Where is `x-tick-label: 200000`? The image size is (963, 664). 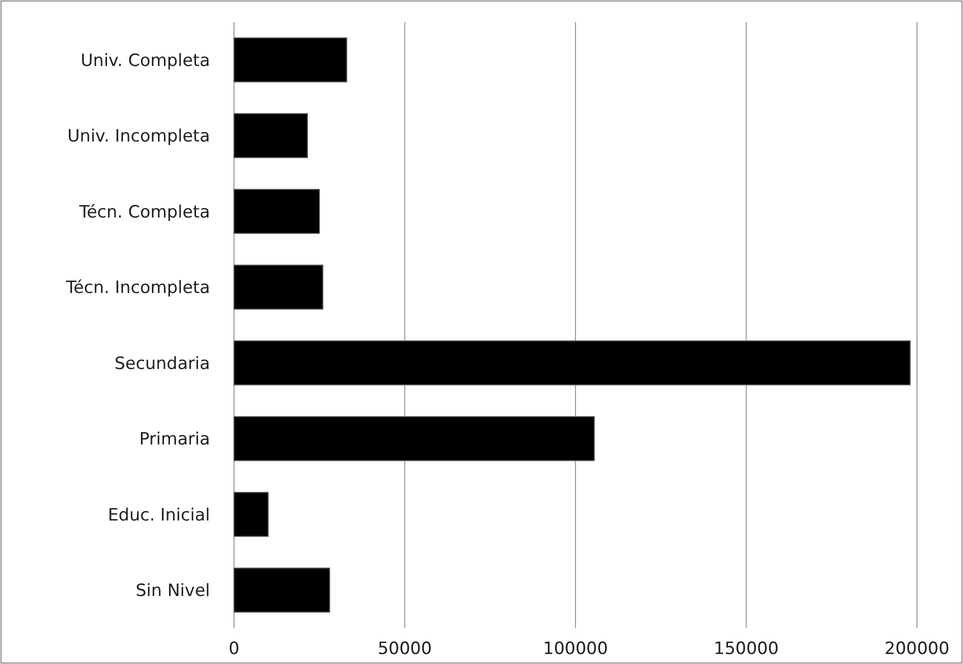
x-tick-label: 200000 is located at coordinates (917, 649).